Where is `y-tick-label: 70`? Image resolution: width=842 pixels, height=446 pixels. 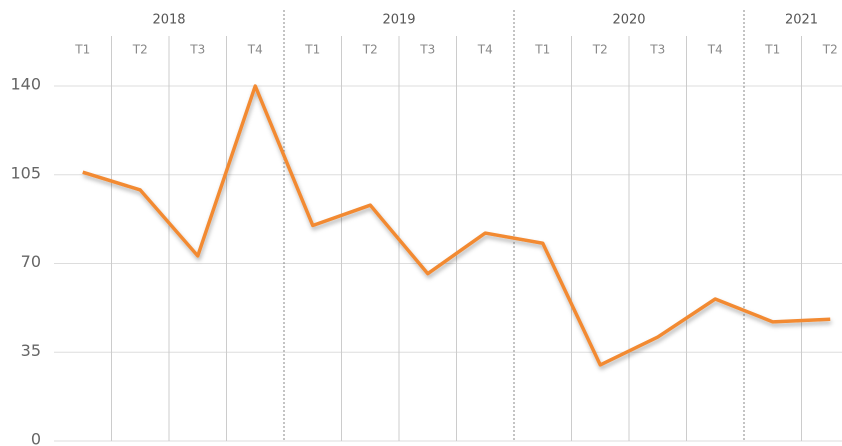
y-tick-label: 70 is located at coordinates (31, 261).